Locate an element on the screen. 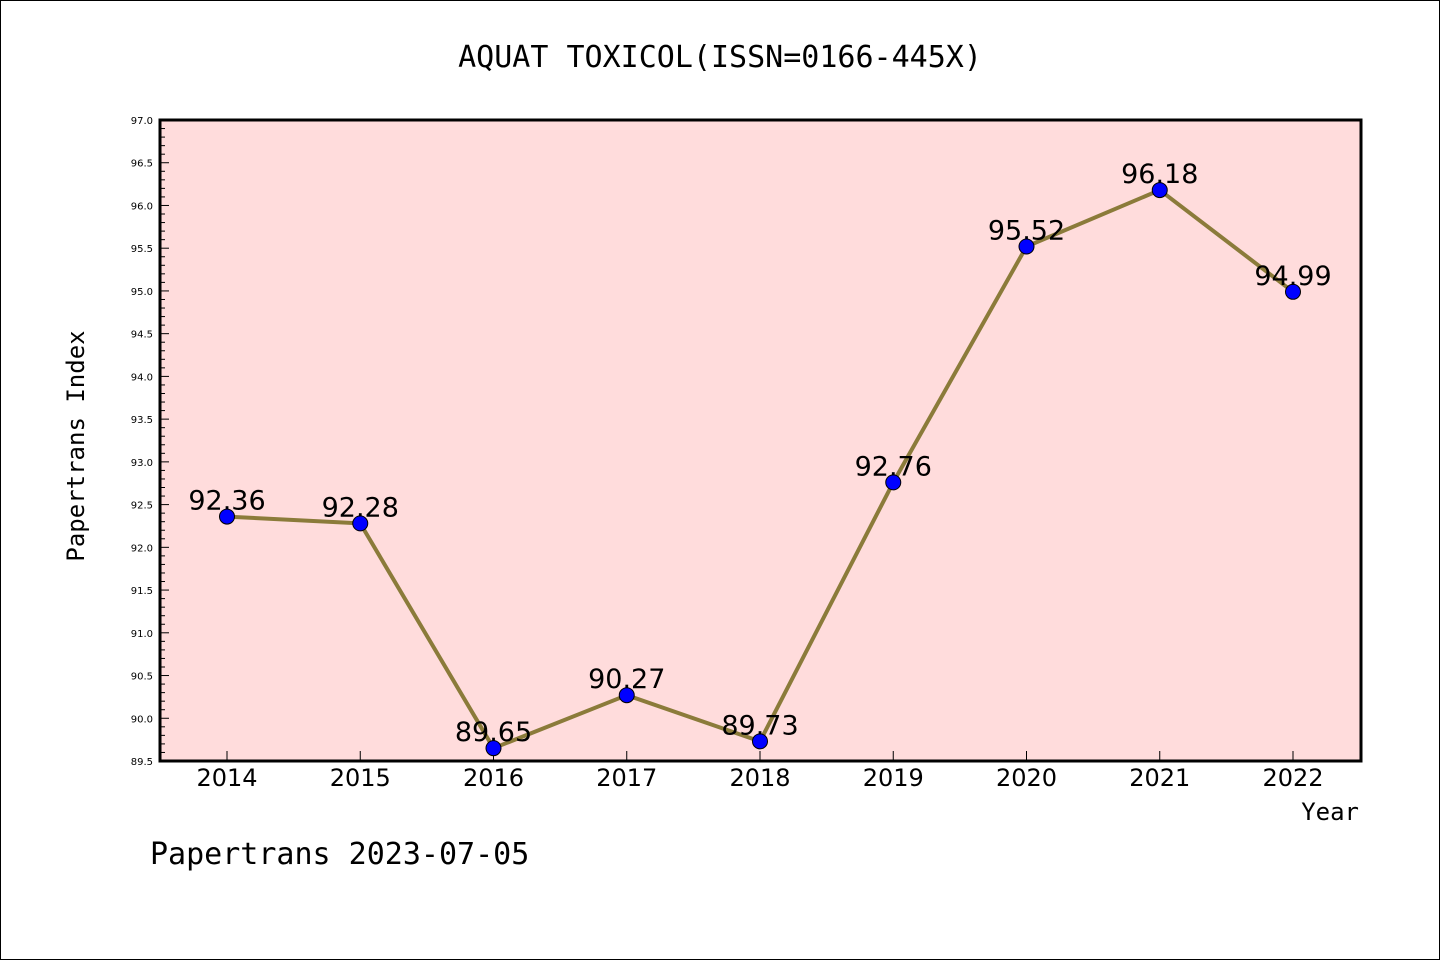 The width and height of the screenshot is (1440, 960). y-tick-label: 91.5 is located at coordinates (142, 591).